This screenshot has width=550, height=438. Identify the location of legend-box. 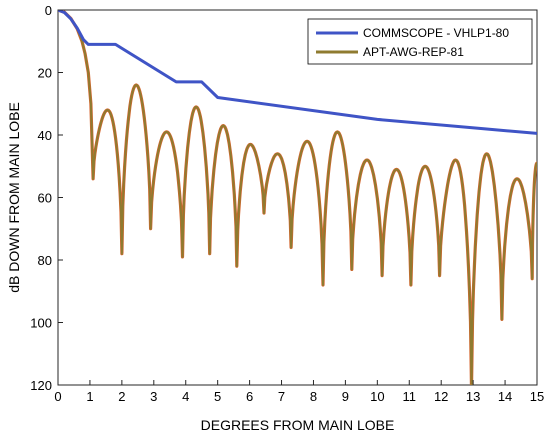
(420, 41).